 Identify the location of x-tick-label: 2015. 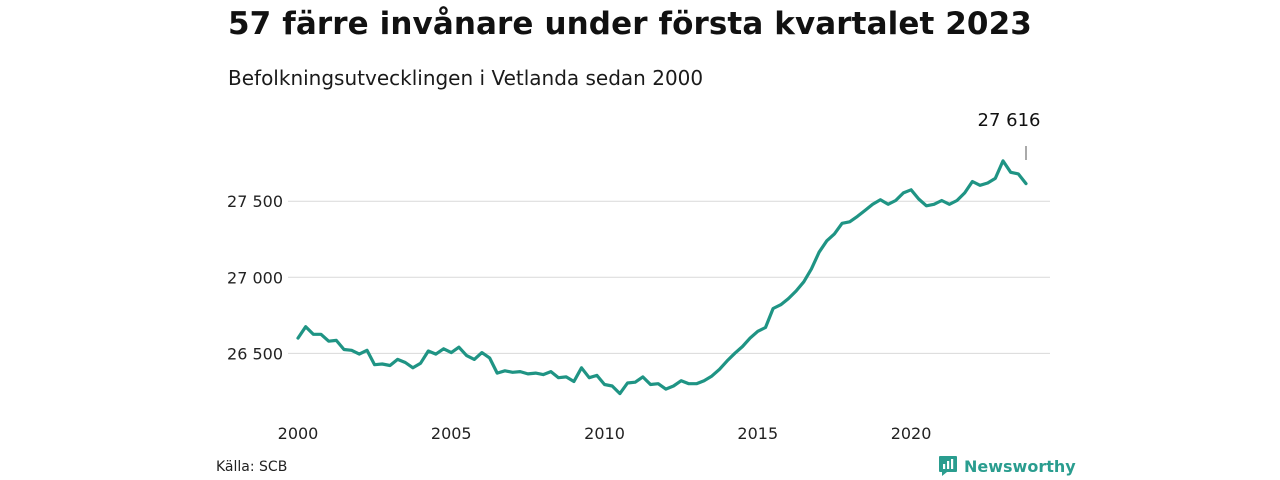
(757, 433).